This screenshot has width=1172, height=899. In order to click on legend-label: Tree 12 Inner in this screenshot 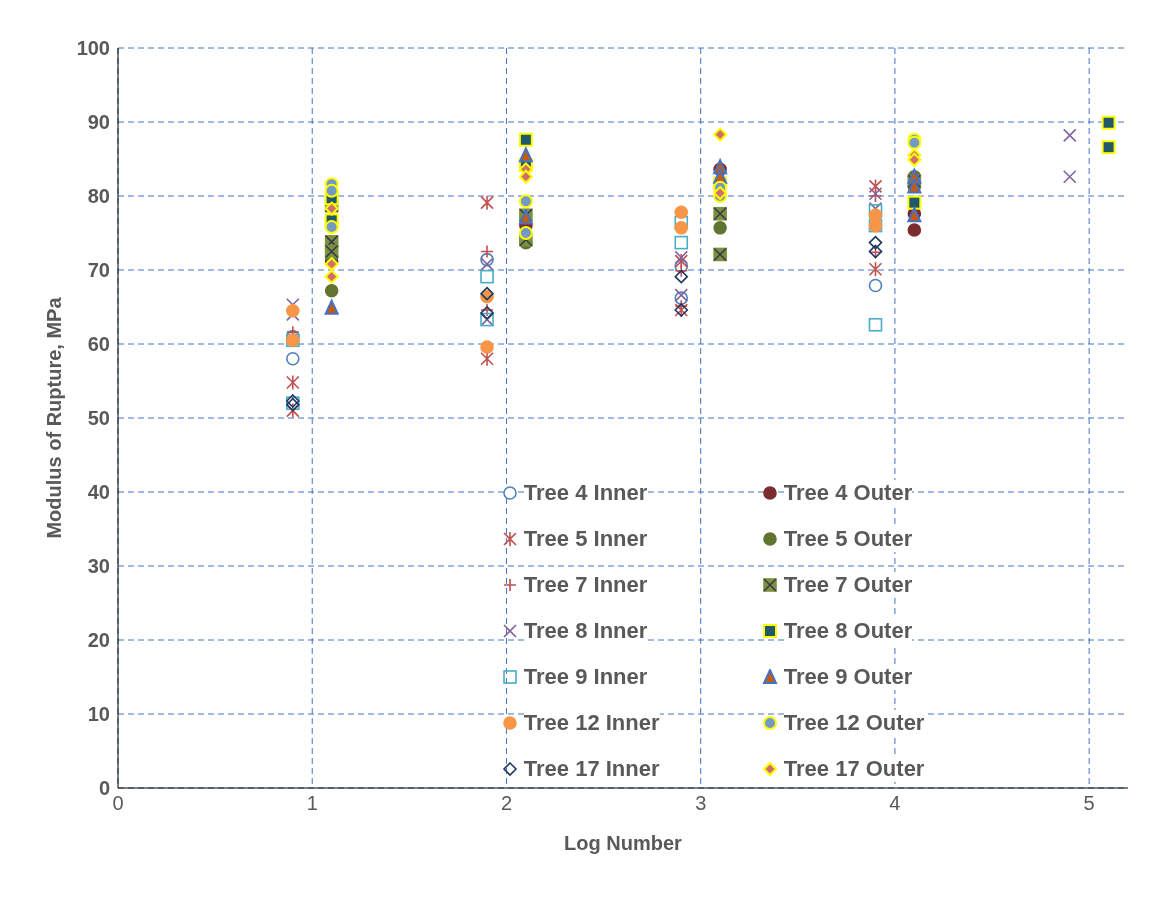, I will do `click(591, 722)`.